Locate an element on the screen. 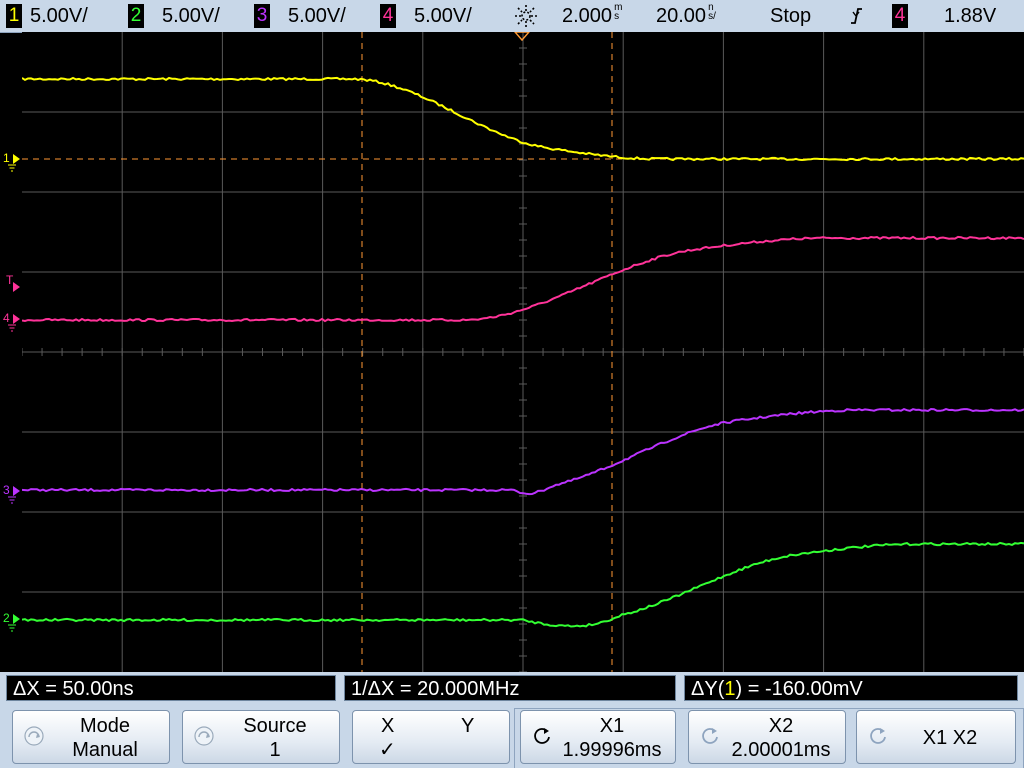  source-softkey-label: Source is located at coordinates (275, 726).